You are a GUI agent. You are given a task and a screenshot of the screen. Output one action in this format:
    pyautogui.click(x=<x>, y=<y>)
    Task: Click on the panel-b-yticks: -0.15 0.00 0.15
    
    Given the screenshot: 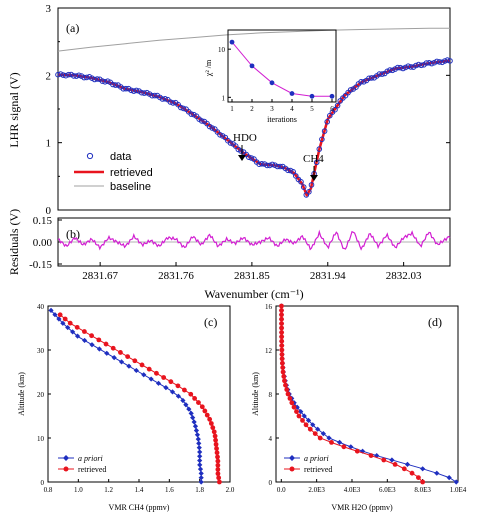 What is the action you would take?
    pyautogui.click(x=45, y=243)
    